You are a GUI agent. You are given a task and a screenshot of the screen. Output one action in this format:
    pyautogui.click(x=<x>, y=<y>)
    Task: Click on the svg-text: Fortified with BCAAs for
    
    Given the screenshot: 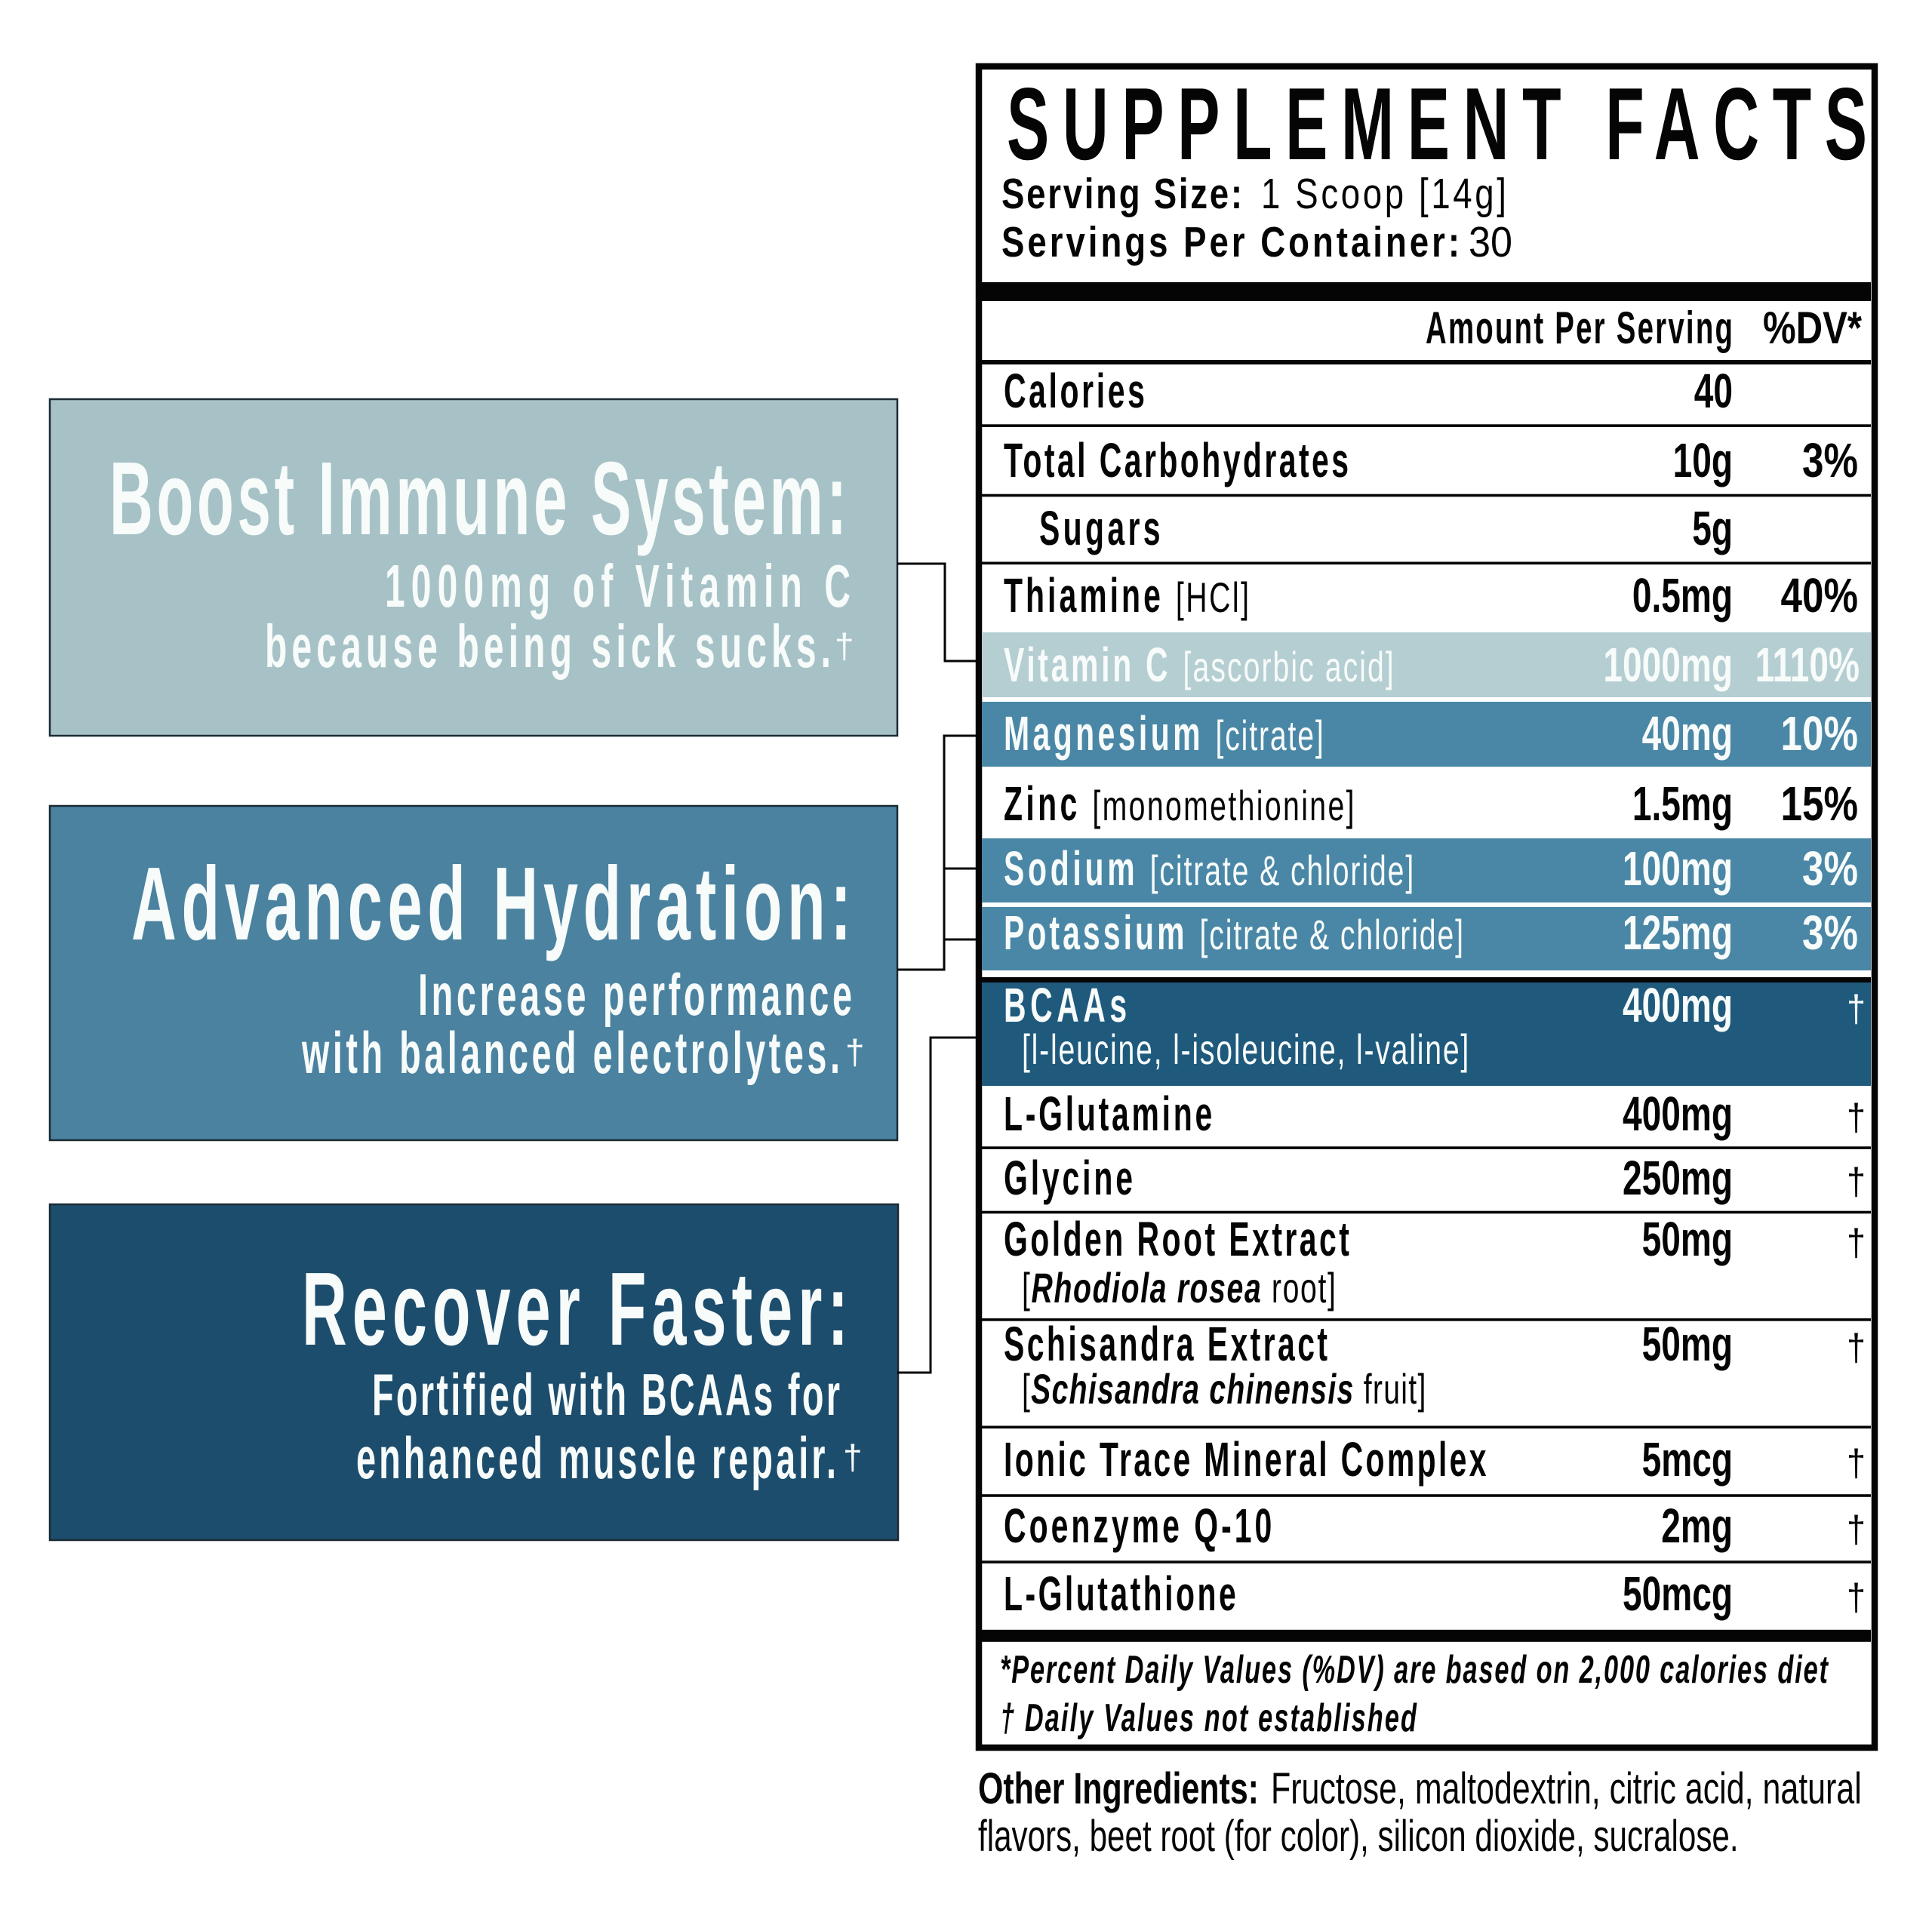 What is the action you would take?
    pyautogui.click(x=606, y=1395)
    